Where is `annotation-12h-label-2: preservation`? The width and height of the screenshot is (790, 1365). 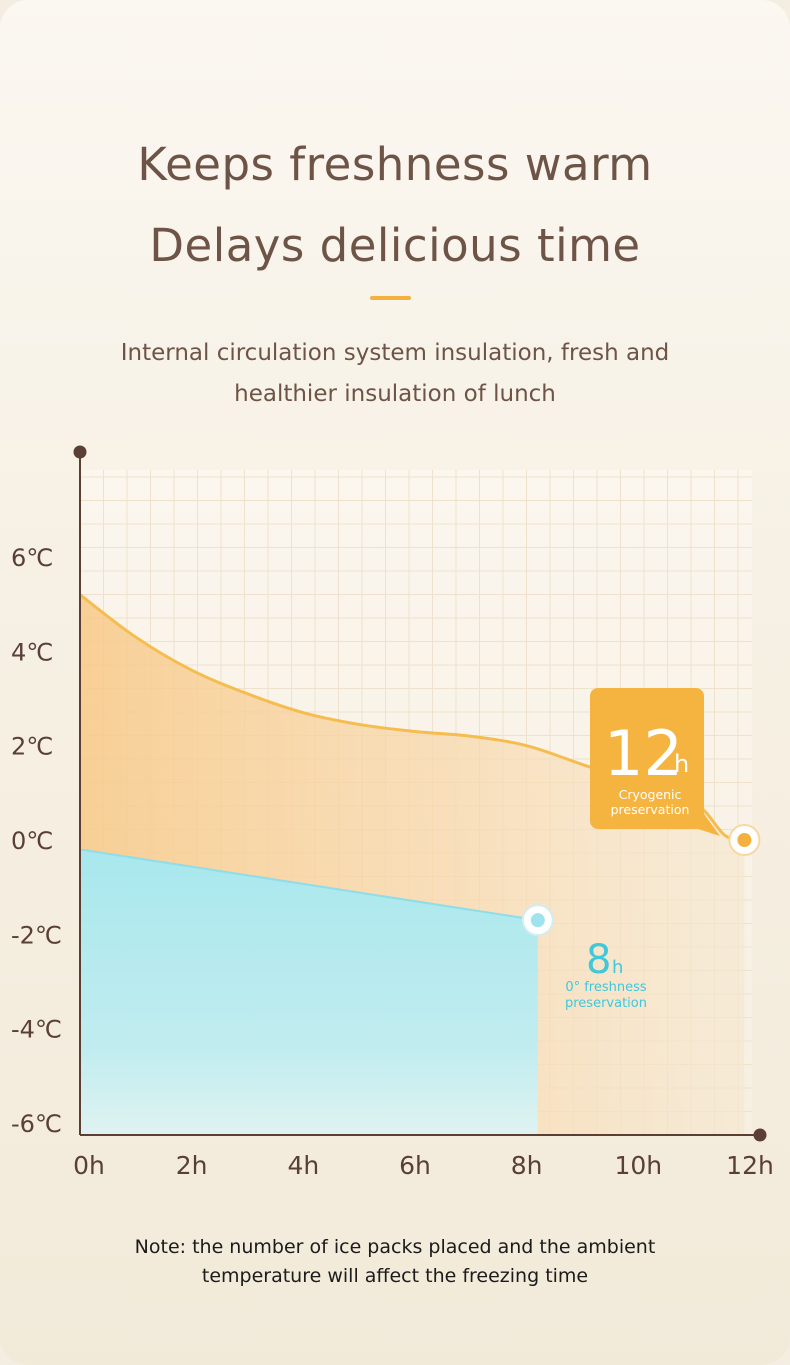
annotation-12h-label-2: preservation is located at coordinates (650, 809).